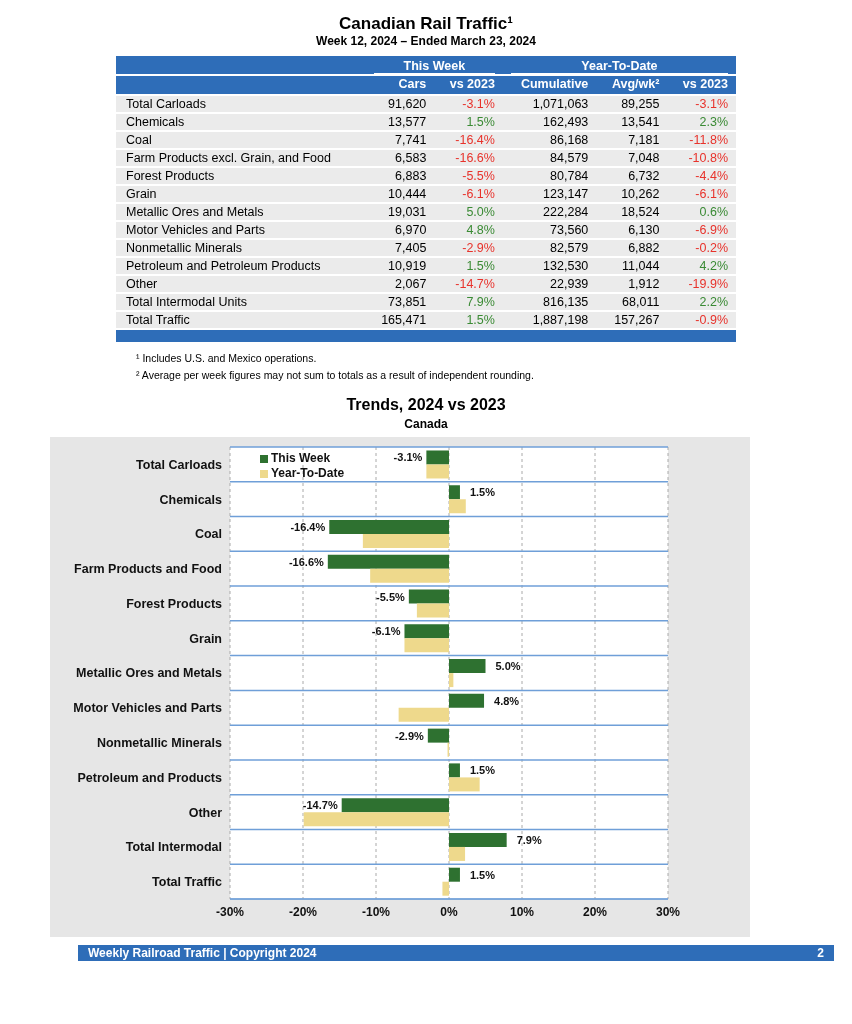  I want to click on data-label: 82,579, so click(569, 248).